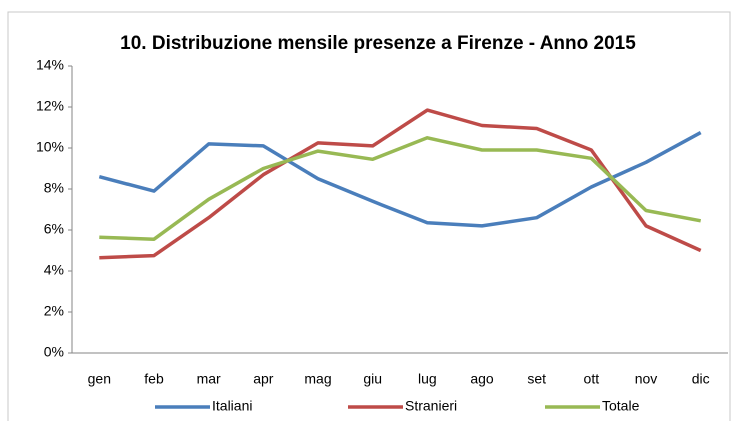 Image resolution: width=733 pixels, height=421 pixels. Describe the element at coordinates (317, 379) in the screenshot. I see `x-tick-label: mag` at that location.